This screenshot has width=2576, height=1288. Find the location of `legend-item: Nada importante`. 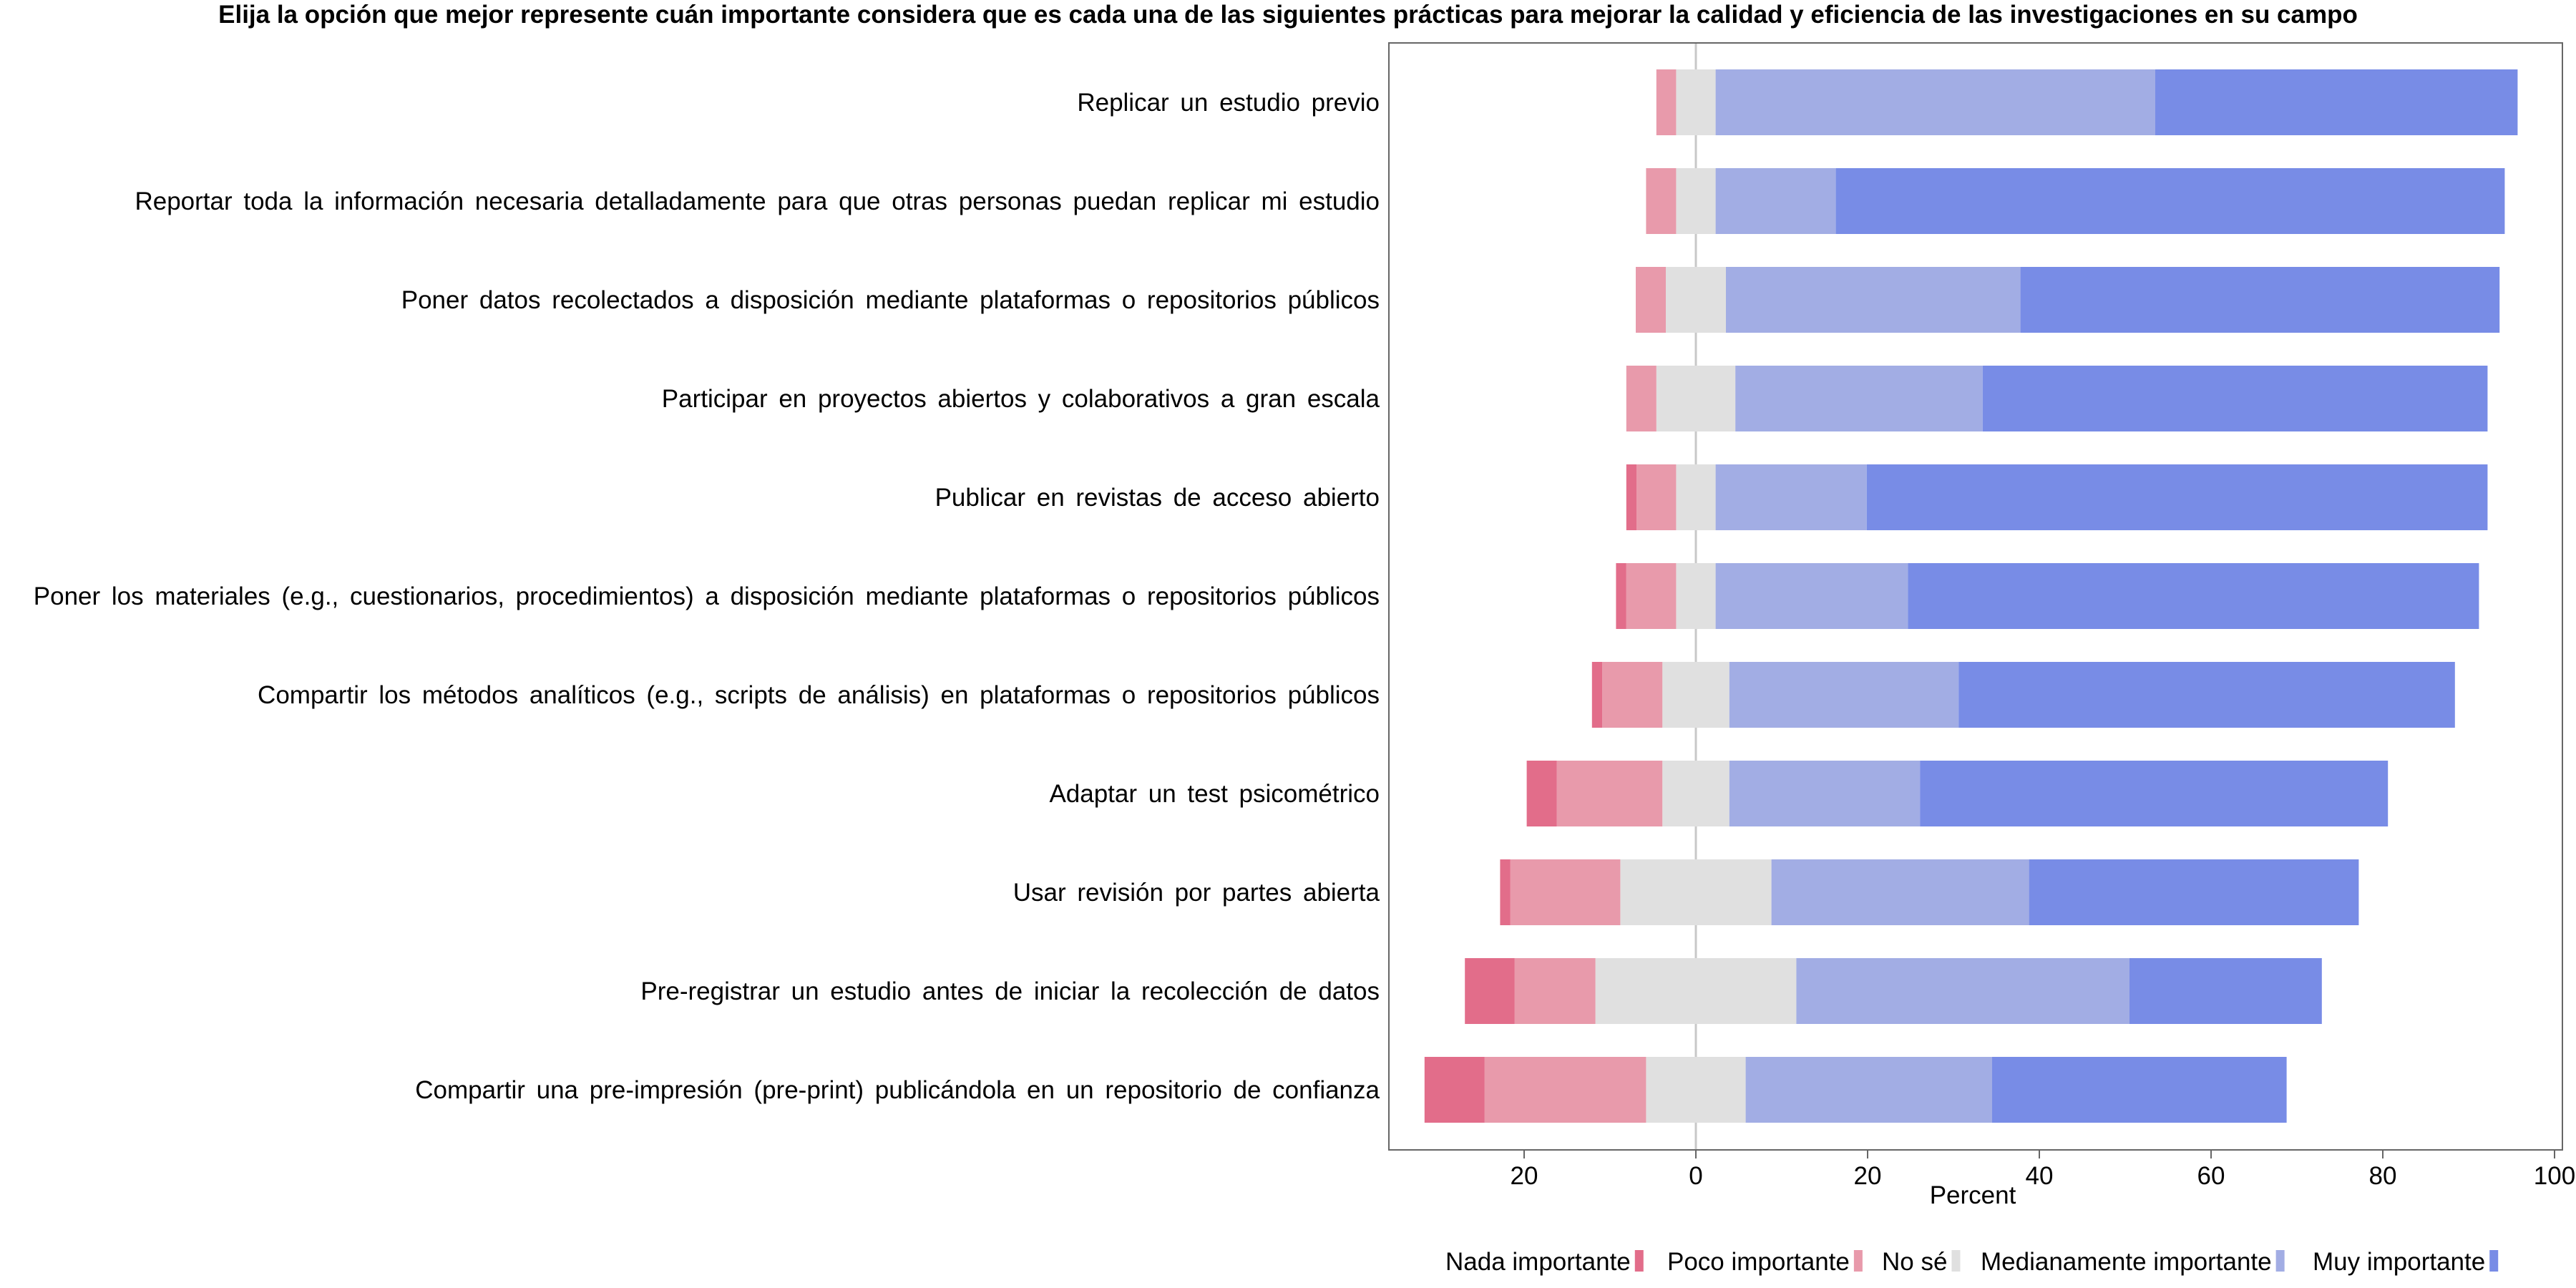

legend-item: Nada importante is located at coordinates (1544, 1262).